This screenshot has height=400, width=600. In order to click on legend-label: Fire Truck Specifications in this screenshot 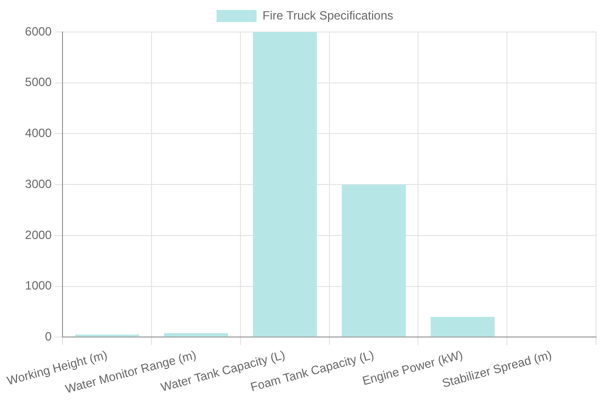, I will do `click(328, 15)`.